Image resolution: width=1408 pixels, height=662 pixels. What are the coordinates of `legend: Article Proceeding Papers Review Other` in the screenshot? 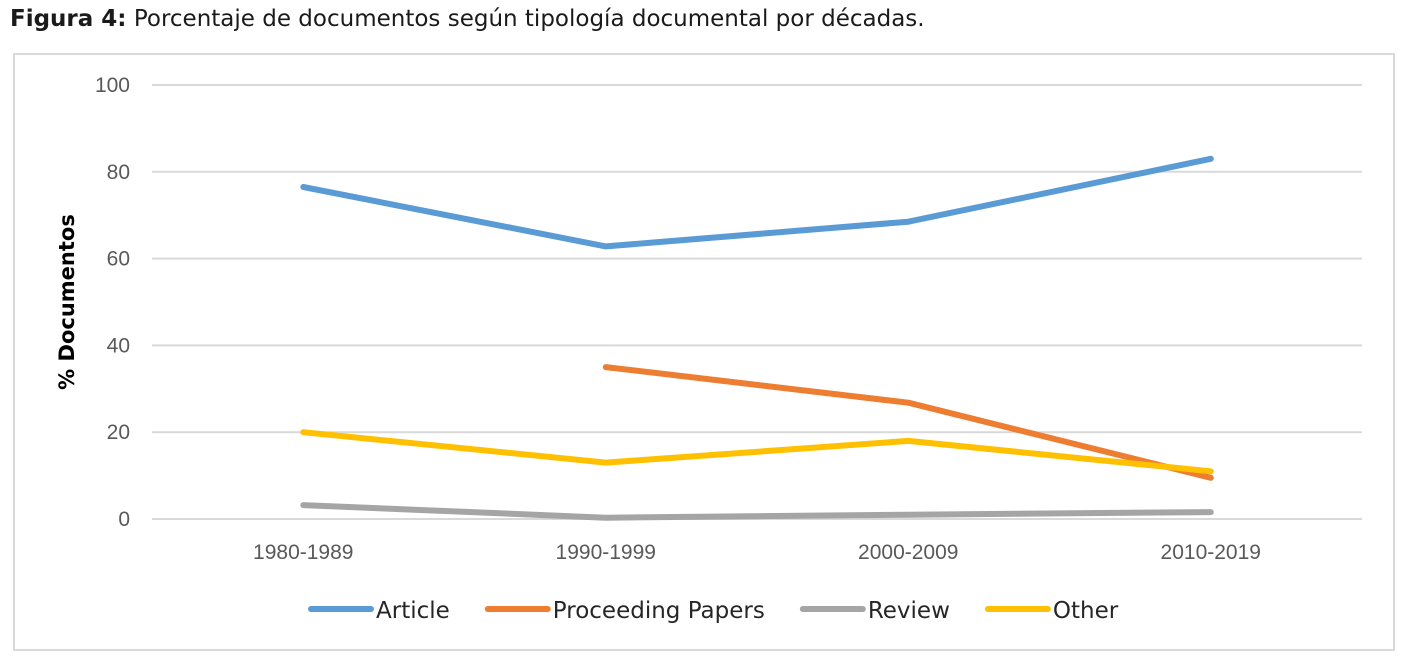 It's located at (713, 611).